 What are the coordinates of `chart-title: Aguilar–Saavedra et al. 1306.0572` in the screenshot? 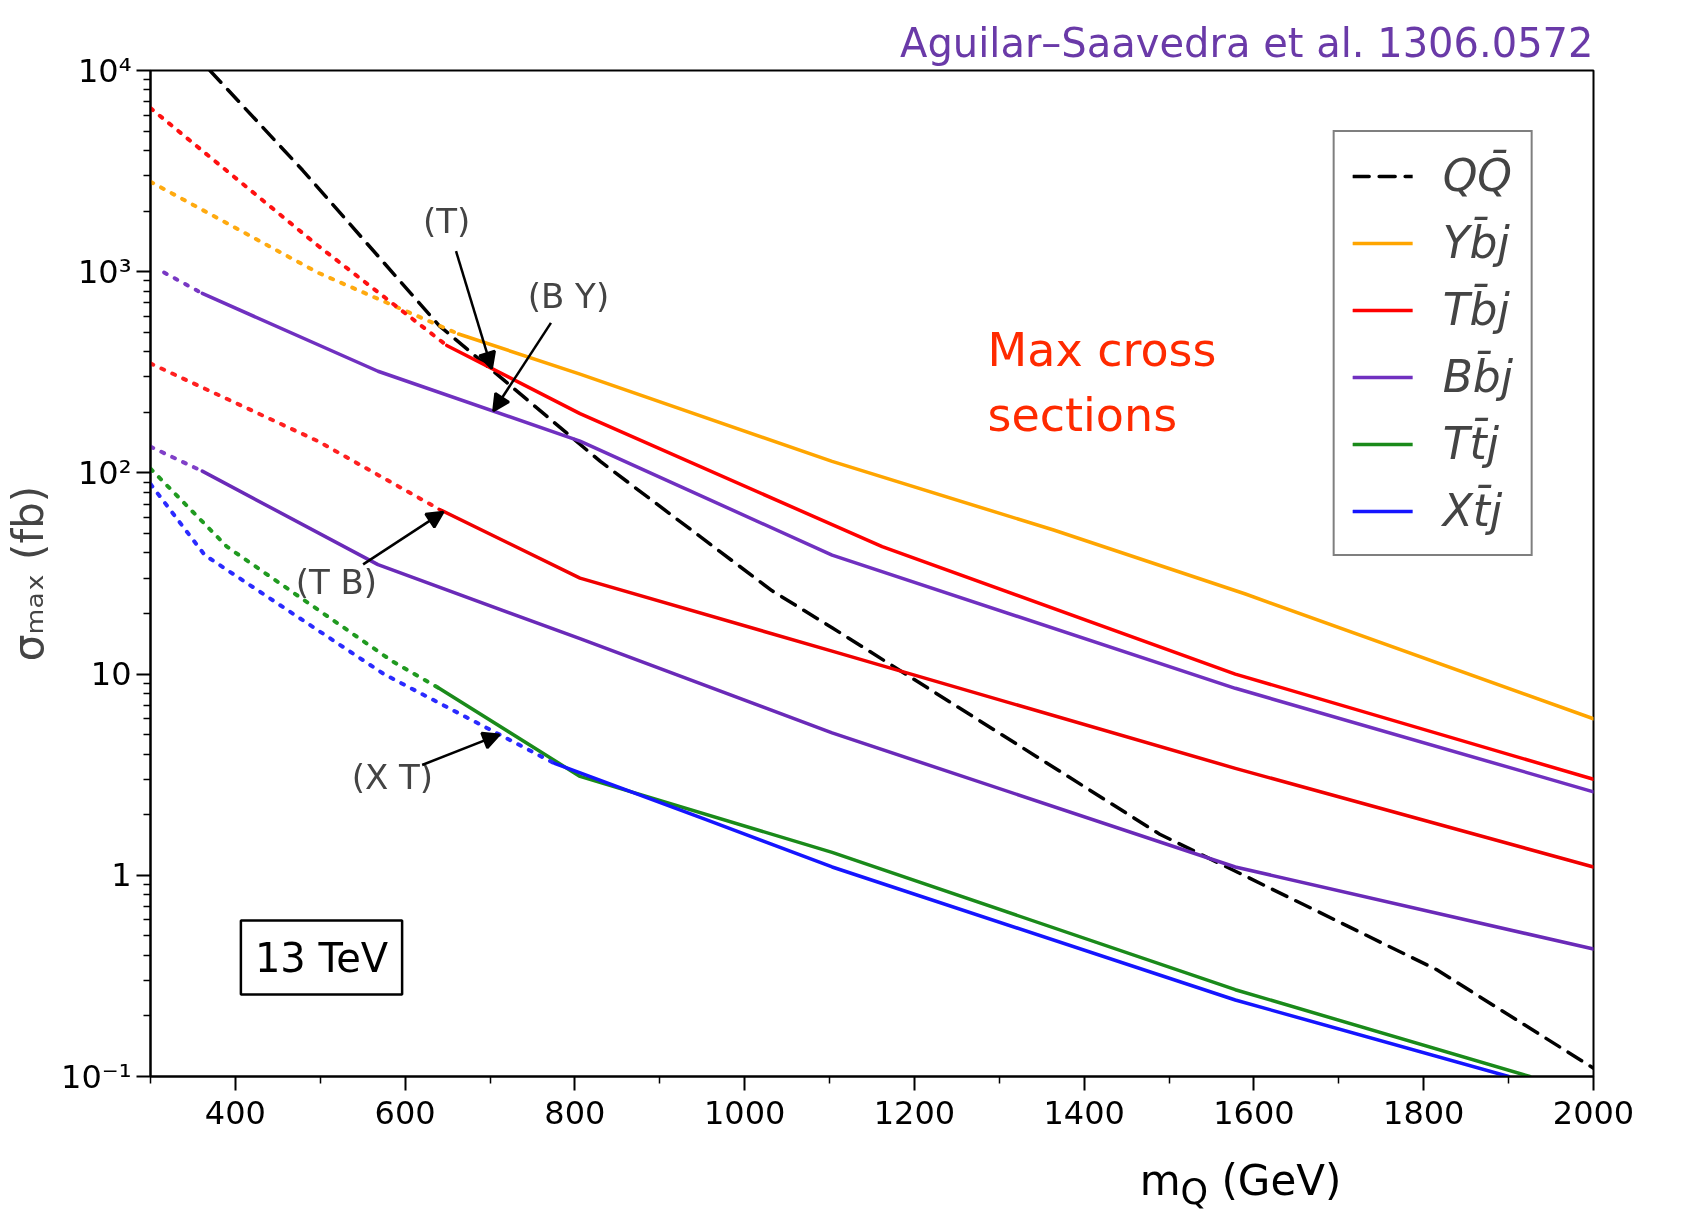 It's located at (1247, 42).